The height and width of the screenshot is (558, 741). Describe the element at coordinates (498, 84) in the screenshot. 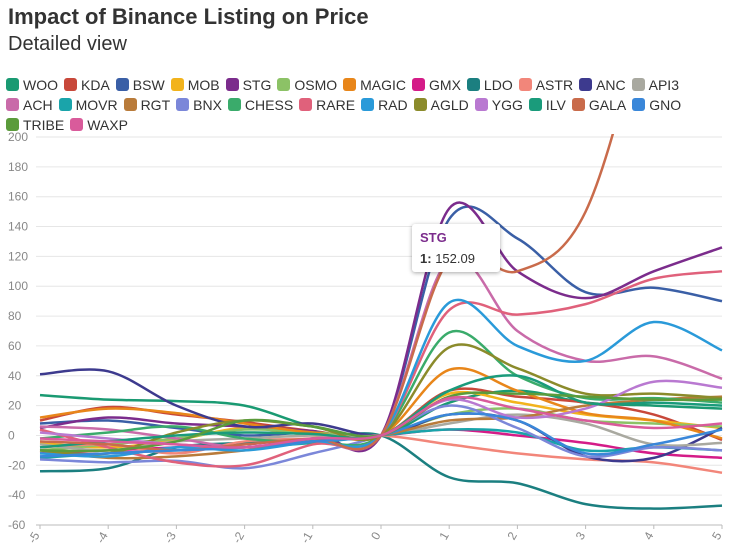

I see `legend-label: LDO` at that location.